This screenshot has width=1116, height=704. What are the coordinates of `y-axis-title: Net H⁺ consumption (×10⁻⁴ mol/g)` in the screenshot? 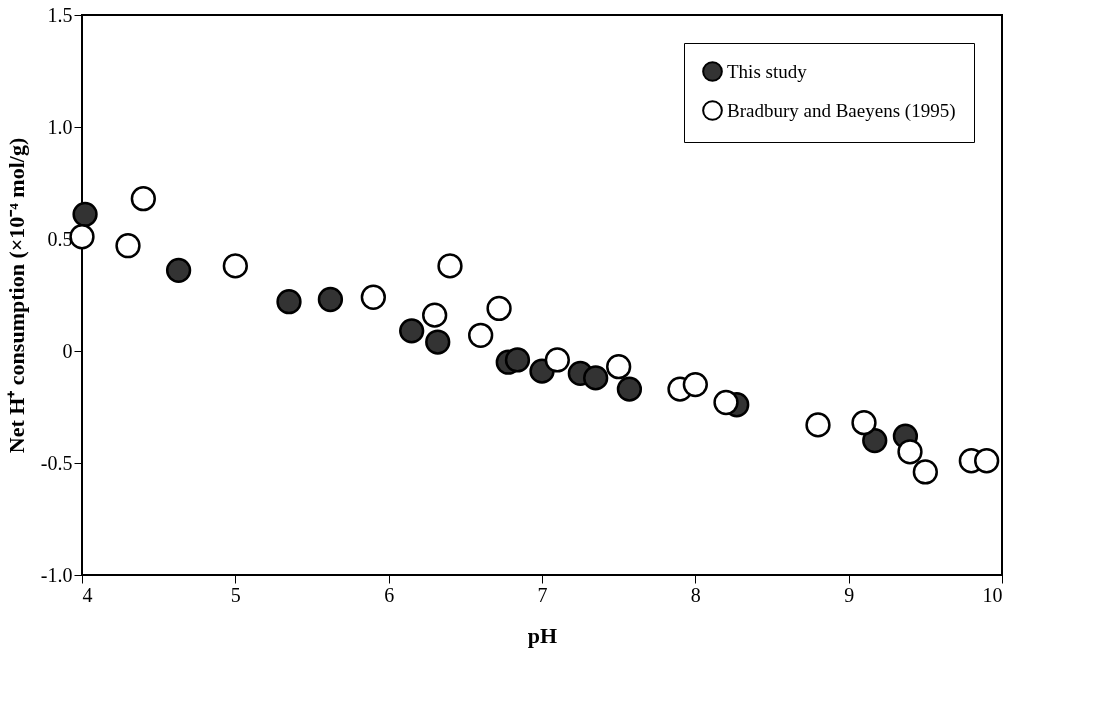 It's located at (16, 295).